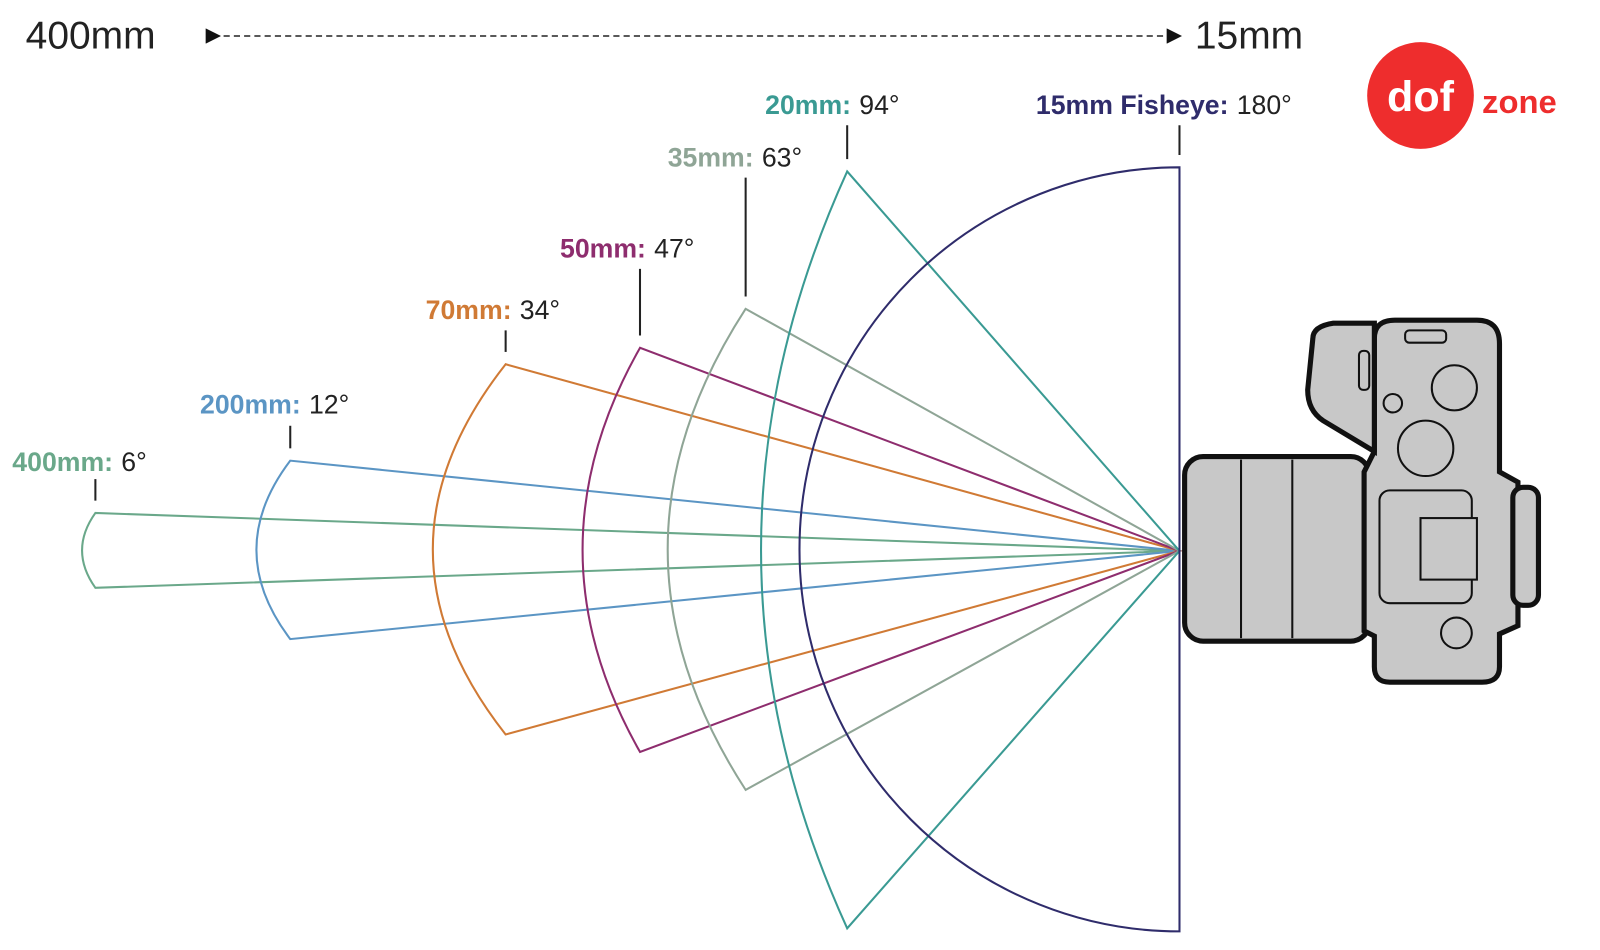  I want to click on left-label: 400mm, so click(91, 35).